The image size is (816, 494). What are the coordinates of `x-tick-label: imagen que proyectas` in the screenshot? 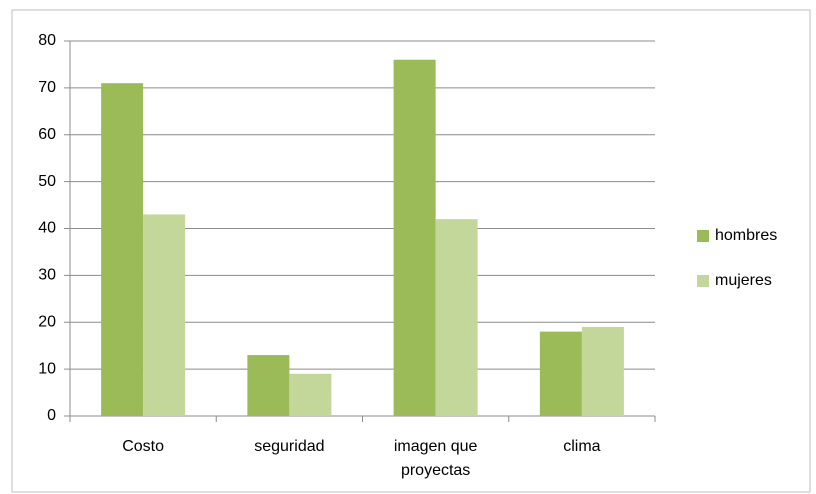 It's located at (435, 458).